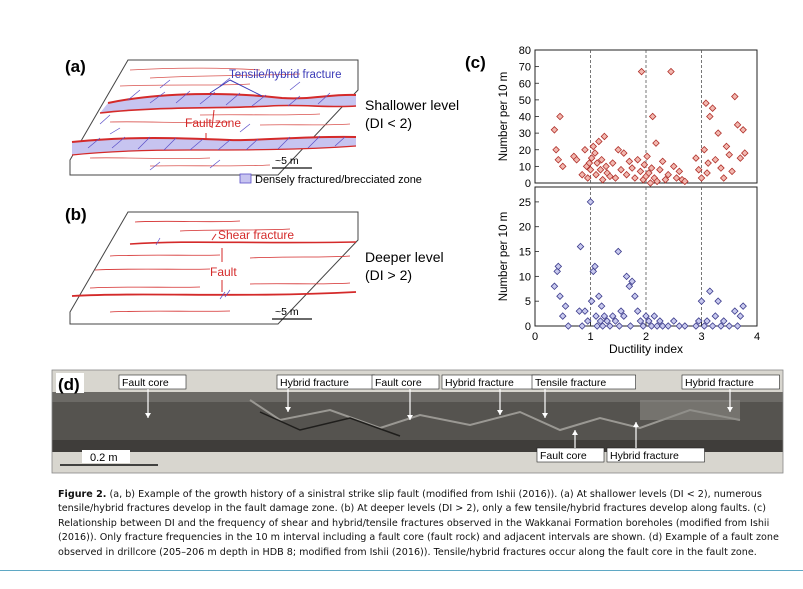 Image resolution: width=803 pixels, height=589 pixels. What do you see at coordinates (417, 397) in the screenshot?
I see `drillcore-highlight` at bounding box center [417, 397].